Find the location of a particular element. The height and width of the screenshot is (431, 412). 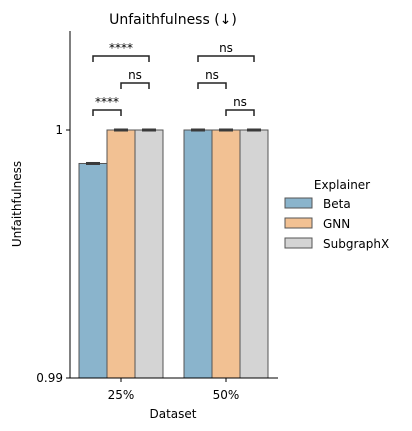

legend-label-beta: Beta is located at coordinates (337, 204).